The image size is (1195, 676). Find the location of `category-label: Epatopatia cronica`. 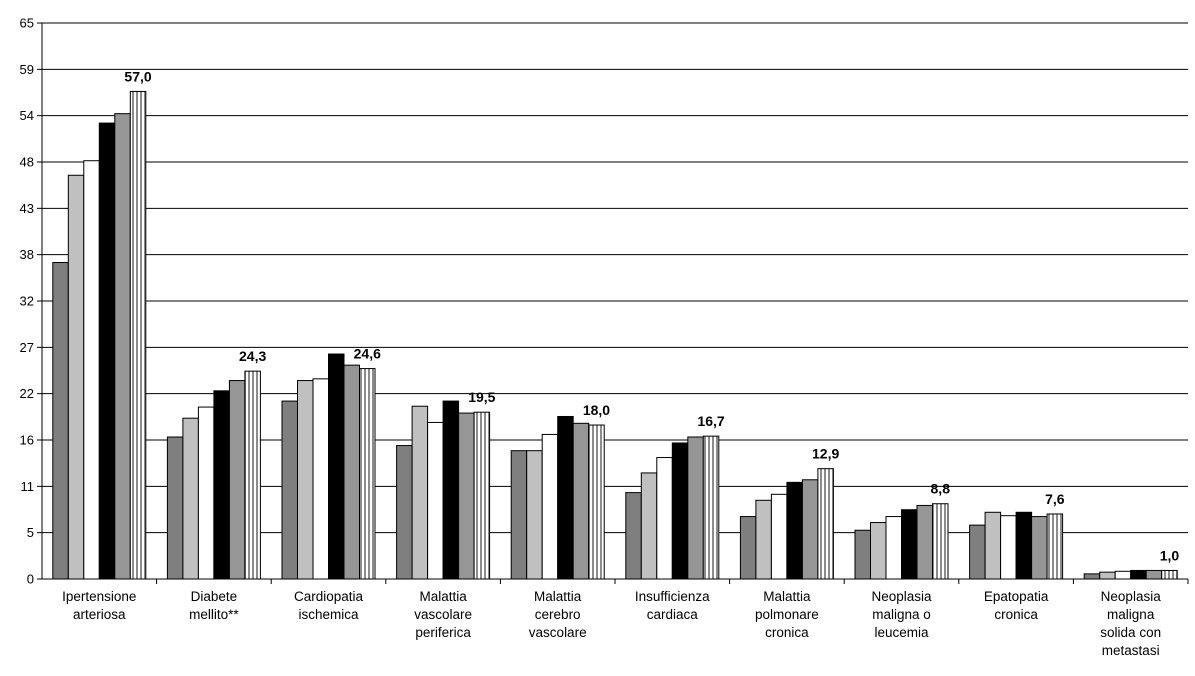

category-label: Epatopatia cronica is located at coordinates (1016, 605).